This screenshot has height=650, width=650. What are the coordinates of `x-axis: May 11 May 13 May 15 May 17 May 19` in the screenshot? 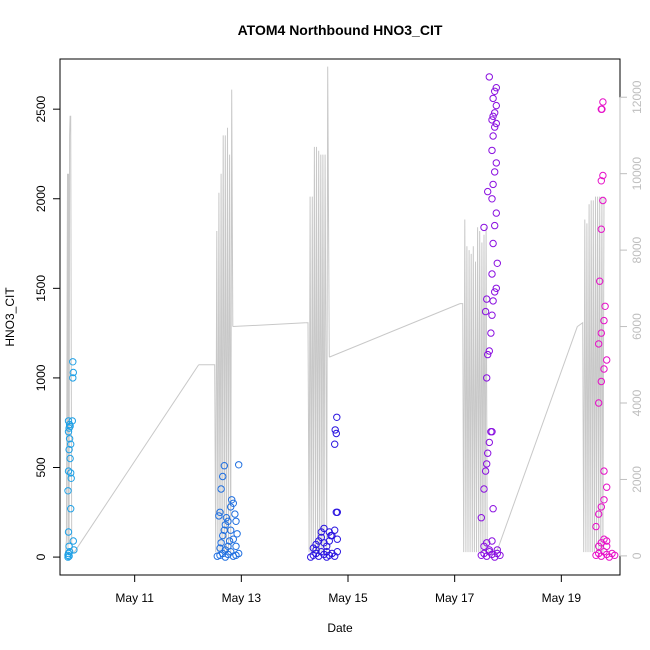 It's located at (348, 589).